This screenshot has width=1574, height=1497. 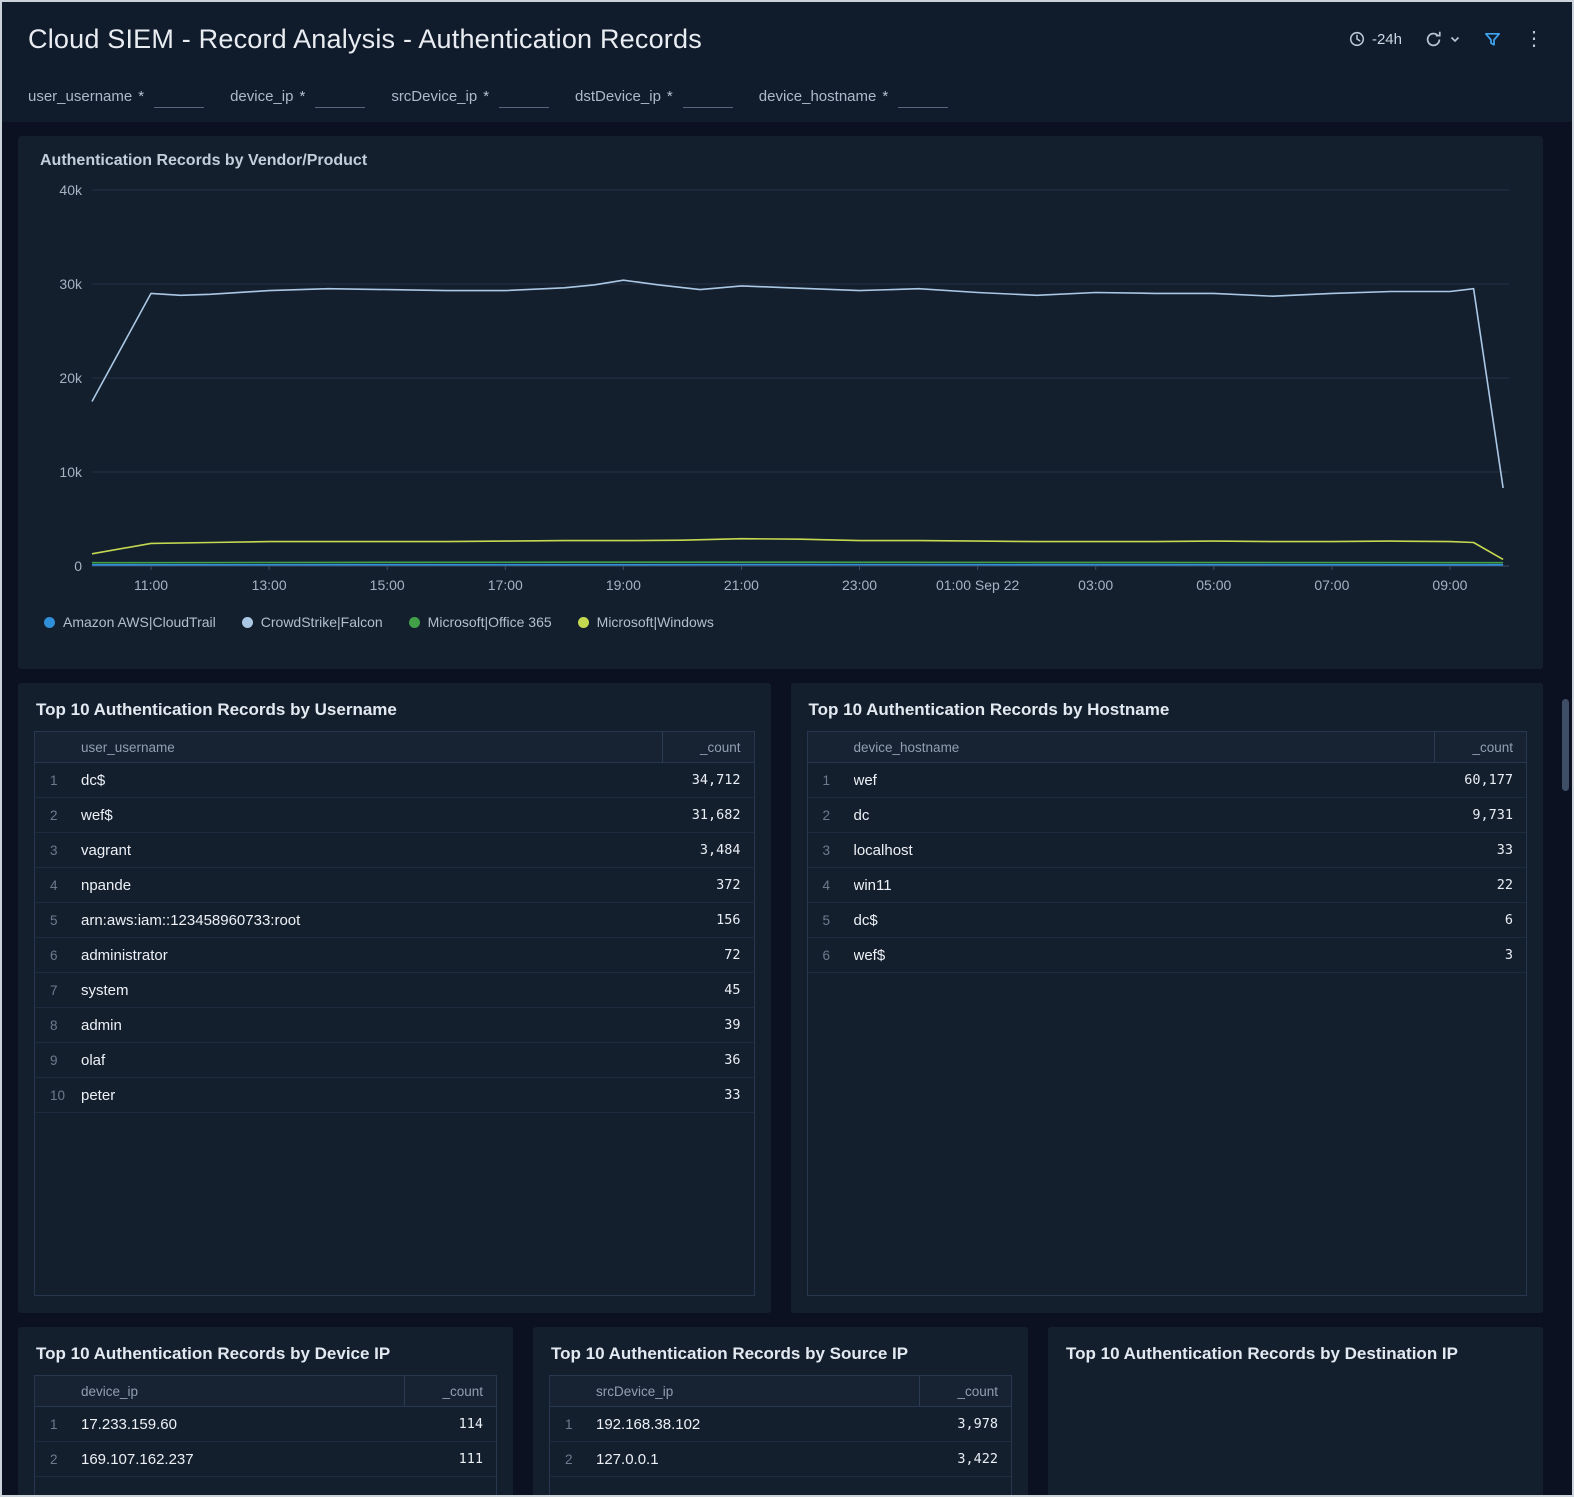 What do you see at coordinates (269, 585) in the screenshot?
I see `x-tick-label: 13:00` at bounding box center [269, 585].